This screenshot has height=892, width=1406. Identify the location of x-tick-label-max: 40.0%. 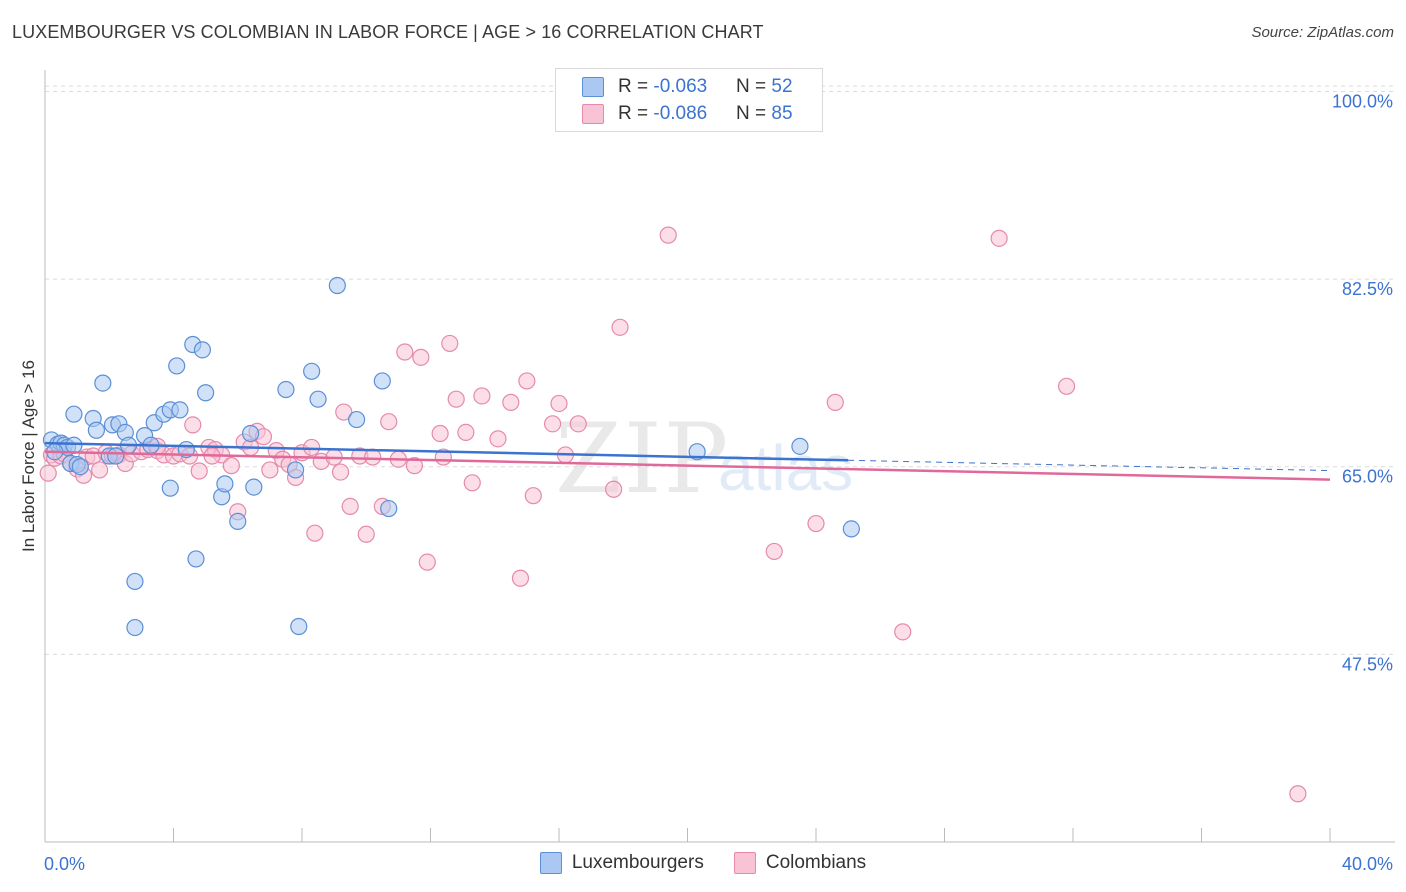
(1367, 864).